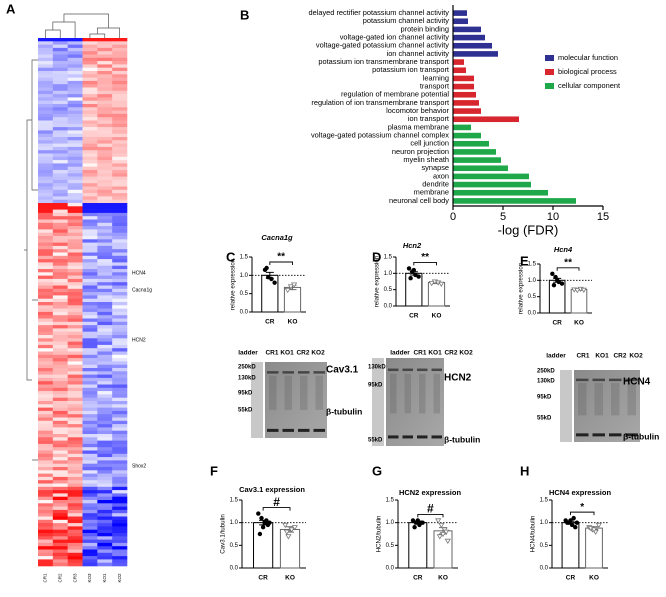 The image size is (666, 597). What do you see at coordinates (277, 237) in the screenshot?
I see `panel-title: Cacna1g` at bounding box center [277, 237].